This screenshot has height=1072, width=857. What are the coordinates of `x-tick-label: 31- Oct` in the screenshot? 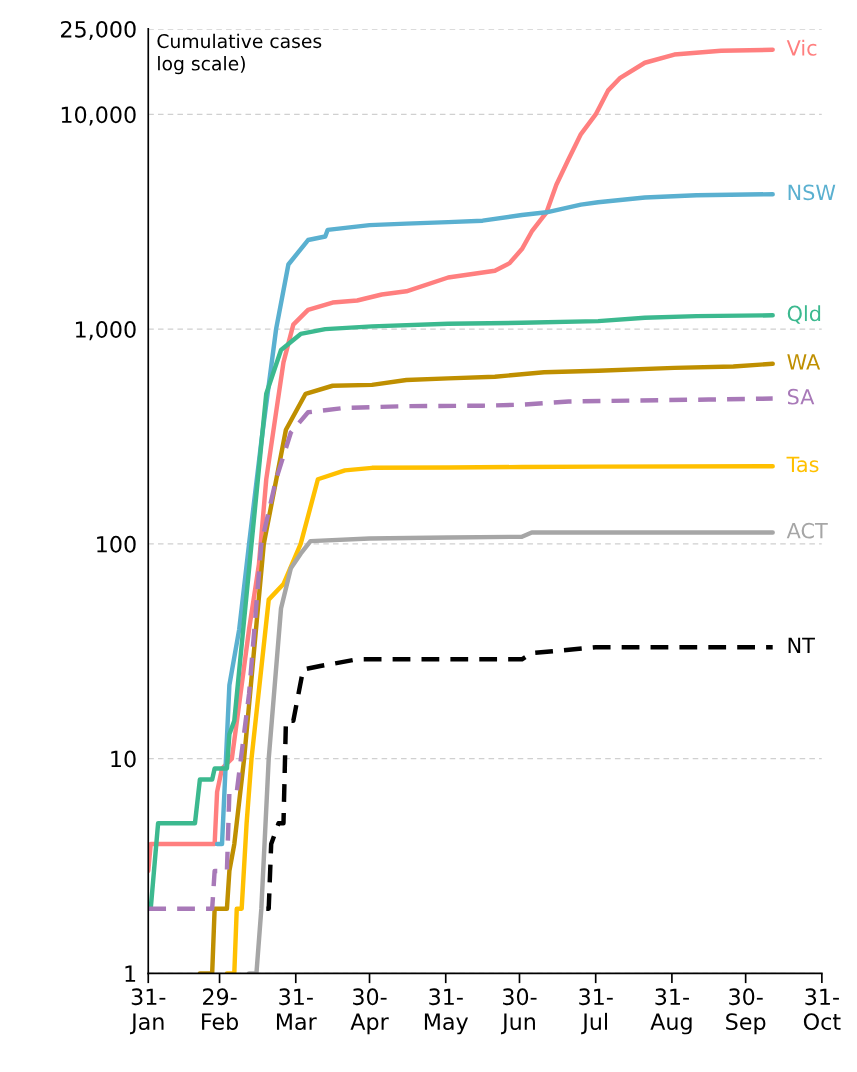 It's located at (822, 1009).